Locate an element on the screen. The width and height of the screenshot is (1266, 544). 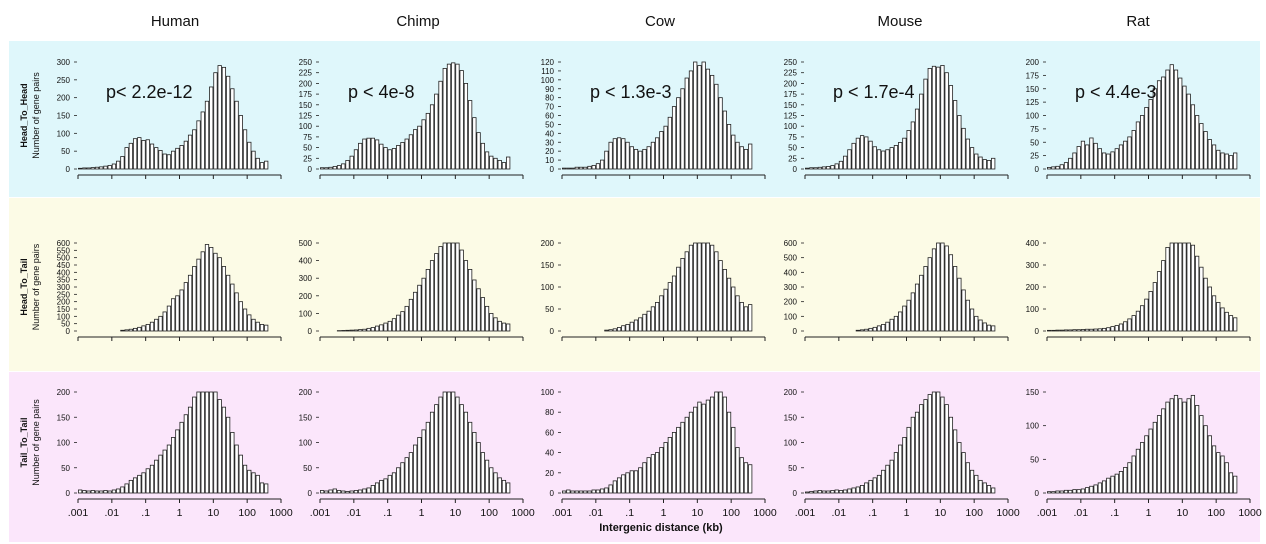
y-tick-label-cow-head-to-tail: 50 is located at coordinates (549, 309).